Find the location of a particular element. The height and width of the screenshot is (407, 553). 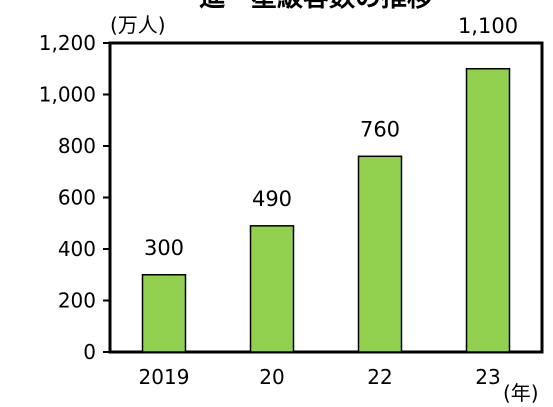

y-tick-label: 800 is located at coordinates (77, 146).